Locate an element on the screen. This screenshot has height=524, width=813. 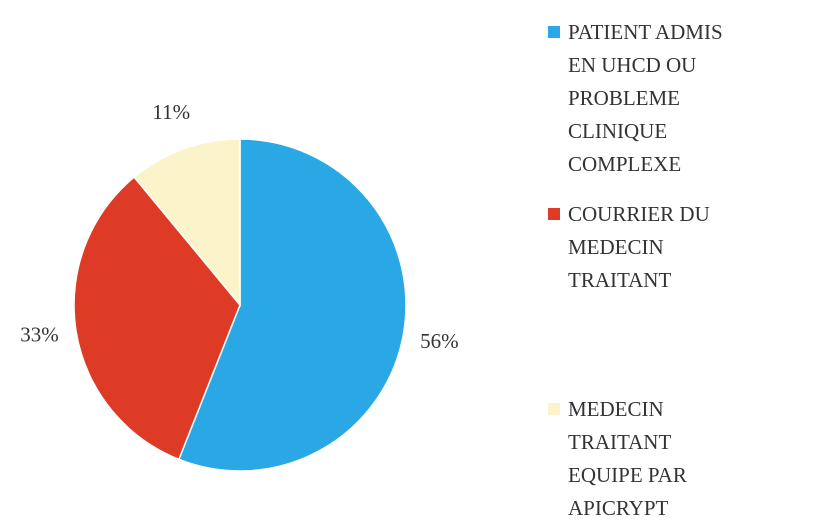
legend-label: MEDECIN TRAITANT EQUIPE PAR APICRYPT is located at coordinates (627, 458).